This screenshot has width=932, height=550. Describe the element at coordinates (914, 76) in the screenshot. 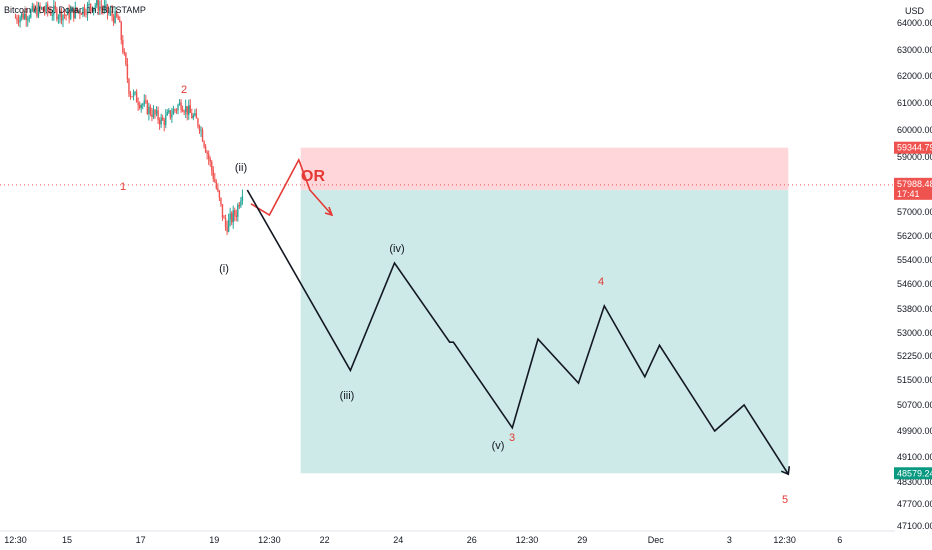

I see `y-tick-label: 62000.00` at that location.